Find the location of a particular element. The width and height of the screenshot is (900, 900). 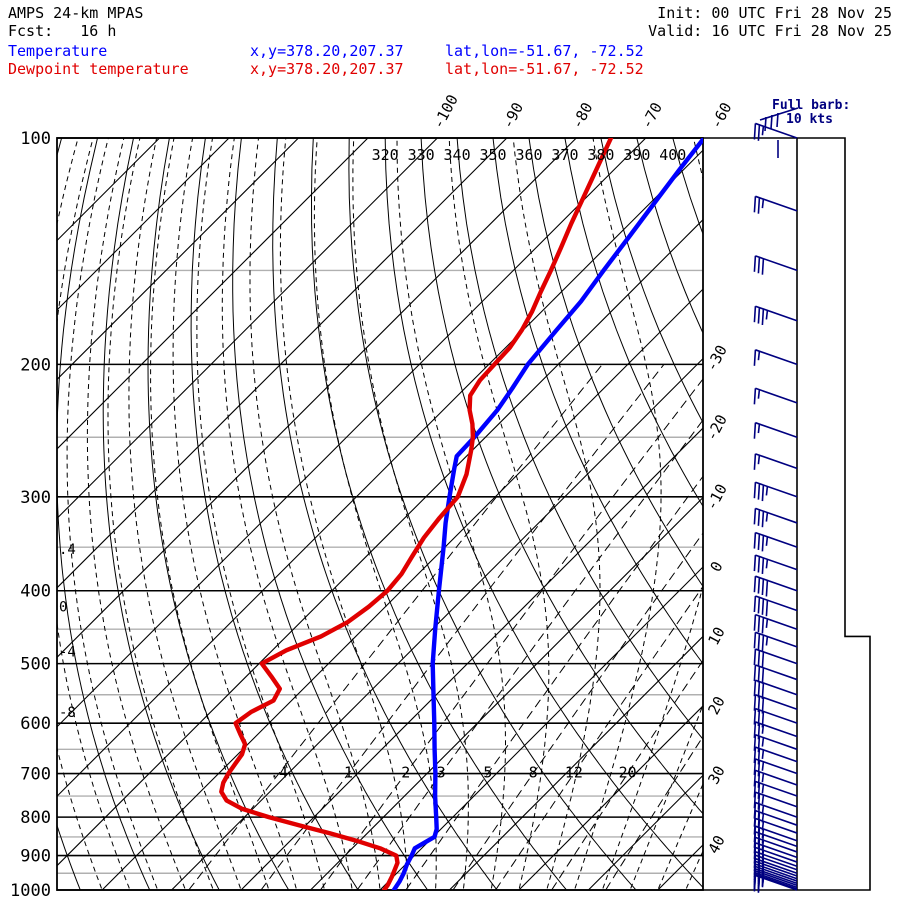

temperature-latlon: lat,lon=-51.67, -72.52 is located at coordinates (544, 51).